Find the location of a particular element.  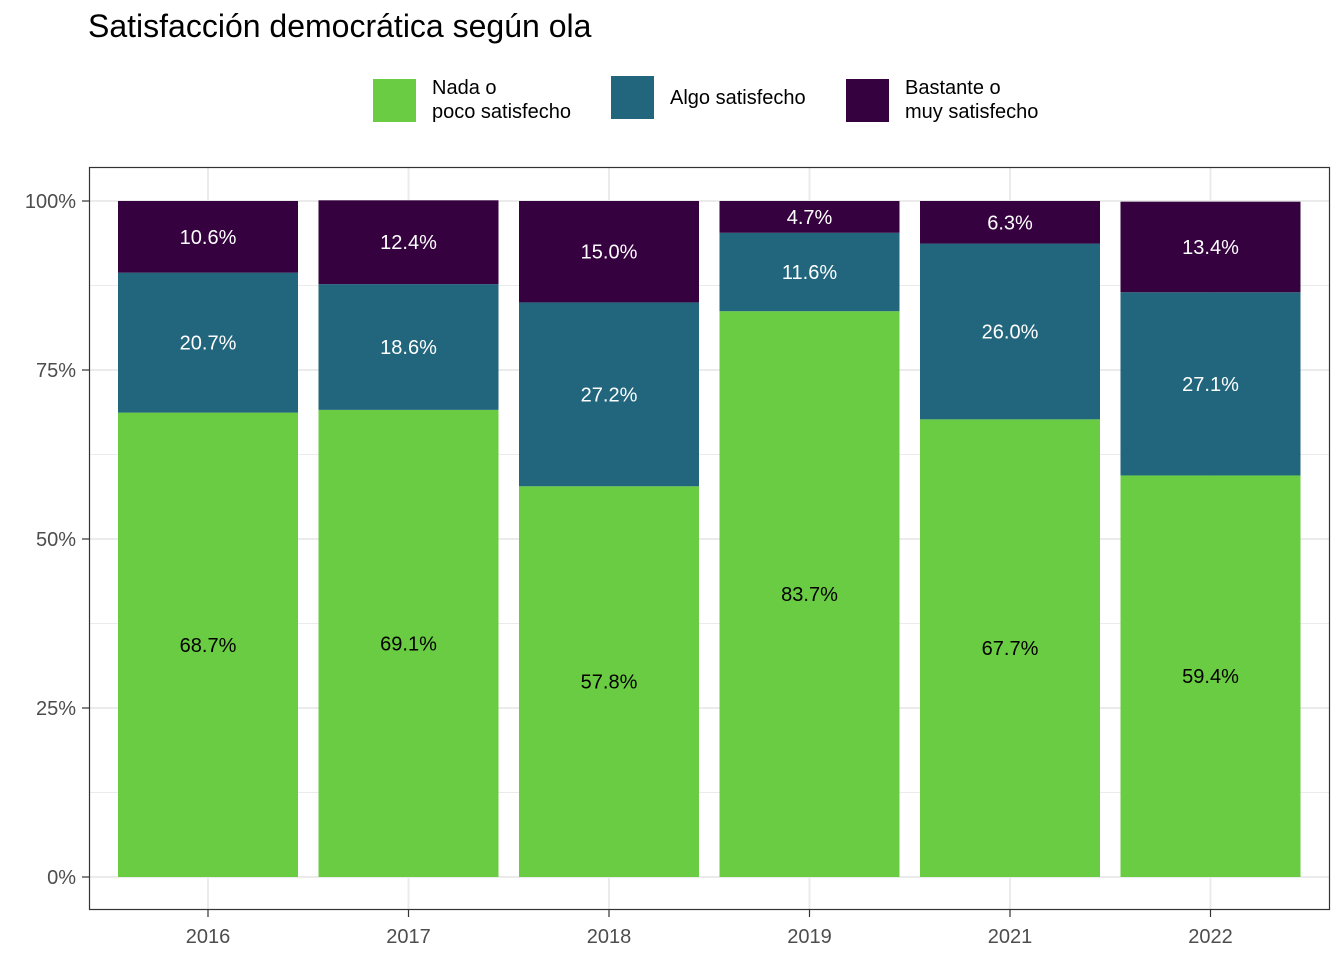

data-label: 18.6% is located at coordinates (408, 348).